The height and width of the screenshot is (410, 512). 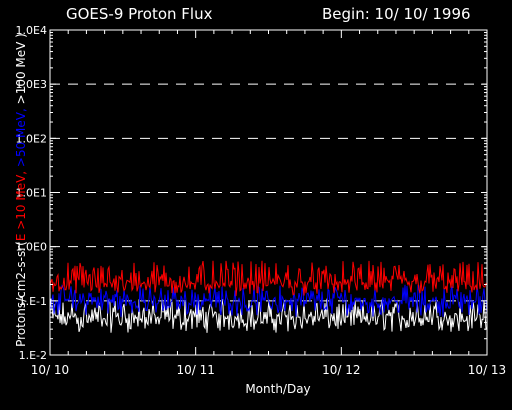 What do you see at coordinates (50, 370) in the screenshot?
I see `x-tick-label: 10/ 10` at bounding box center [50, 370].